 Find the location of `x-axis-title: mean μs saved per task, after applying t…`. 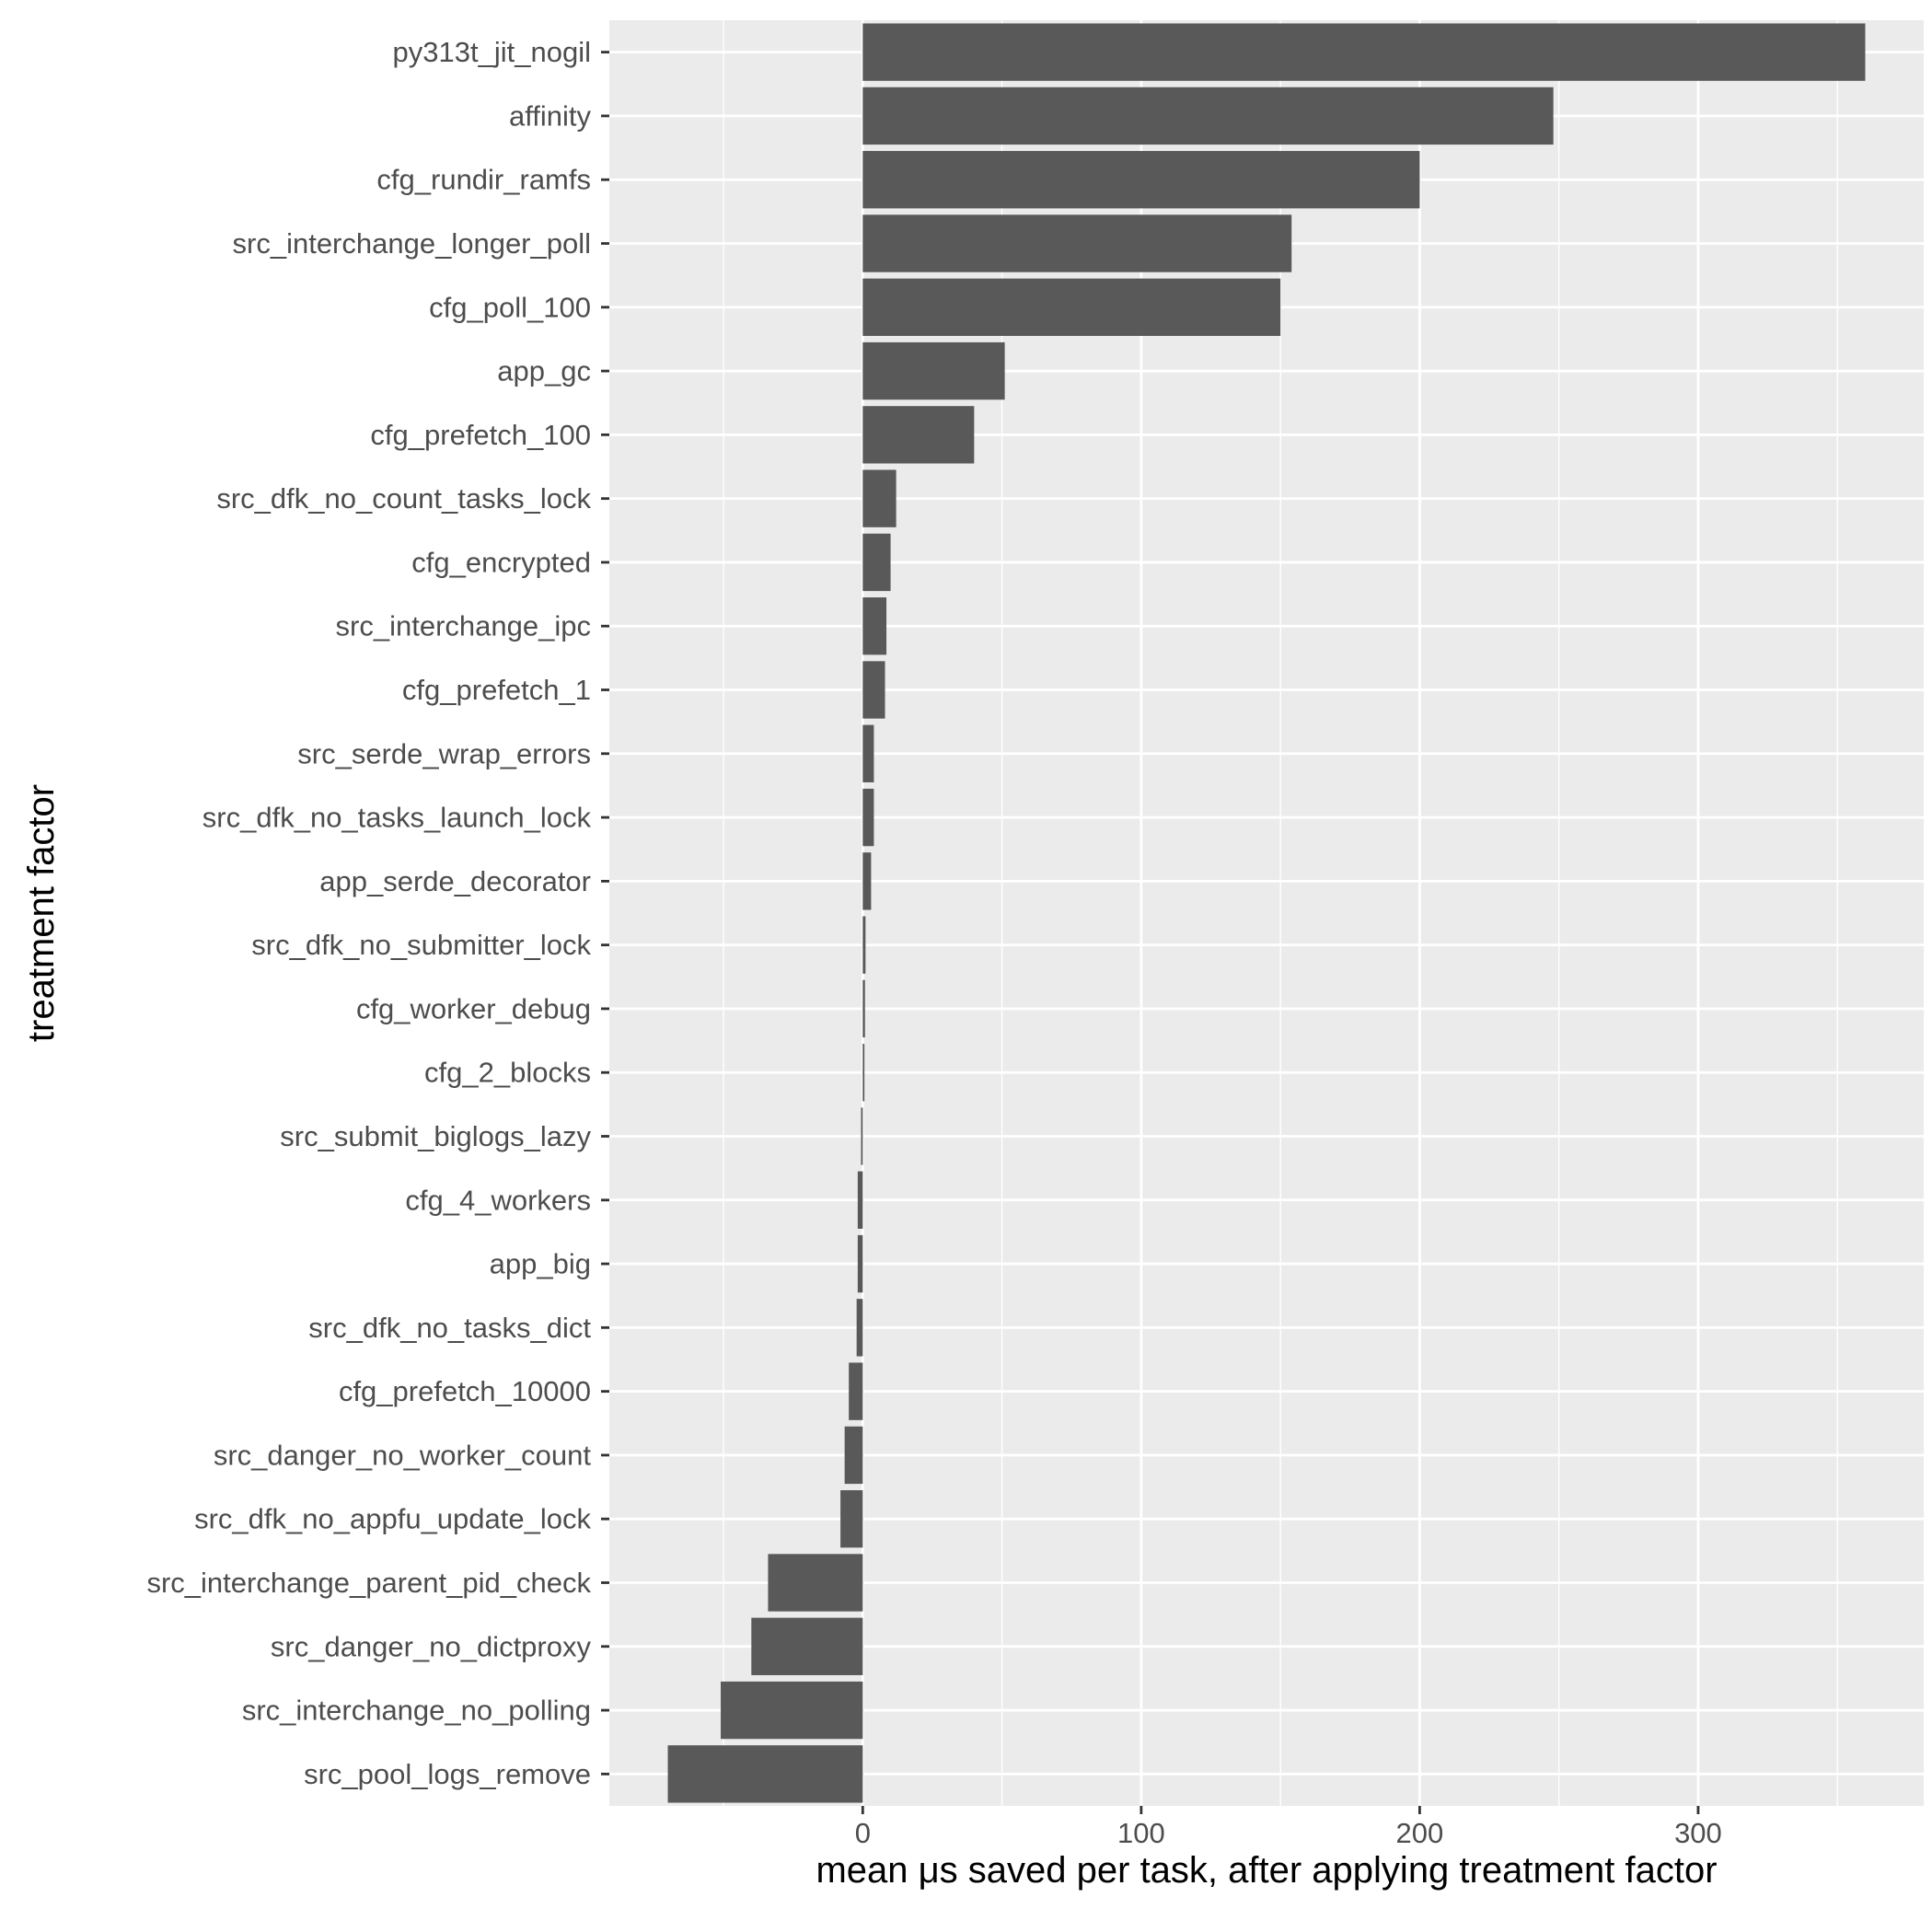

x-axis-title: mean μs saved per task, after applying t… is located at coordinates (1267, 1871).